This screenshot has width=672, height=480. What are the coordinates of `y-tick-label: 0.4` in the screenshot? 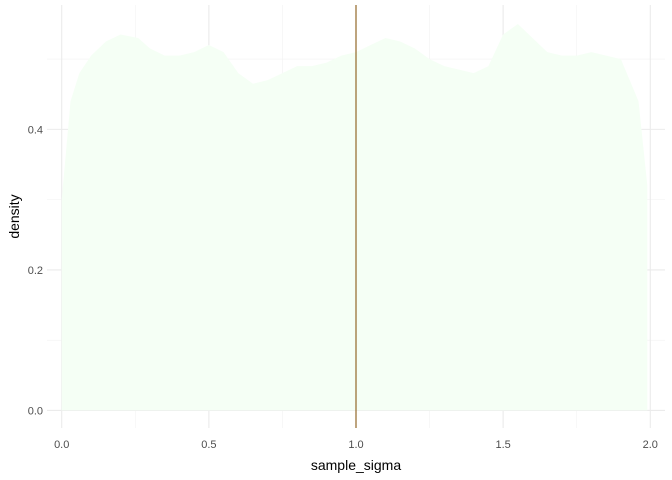 It's located at (35, 130).